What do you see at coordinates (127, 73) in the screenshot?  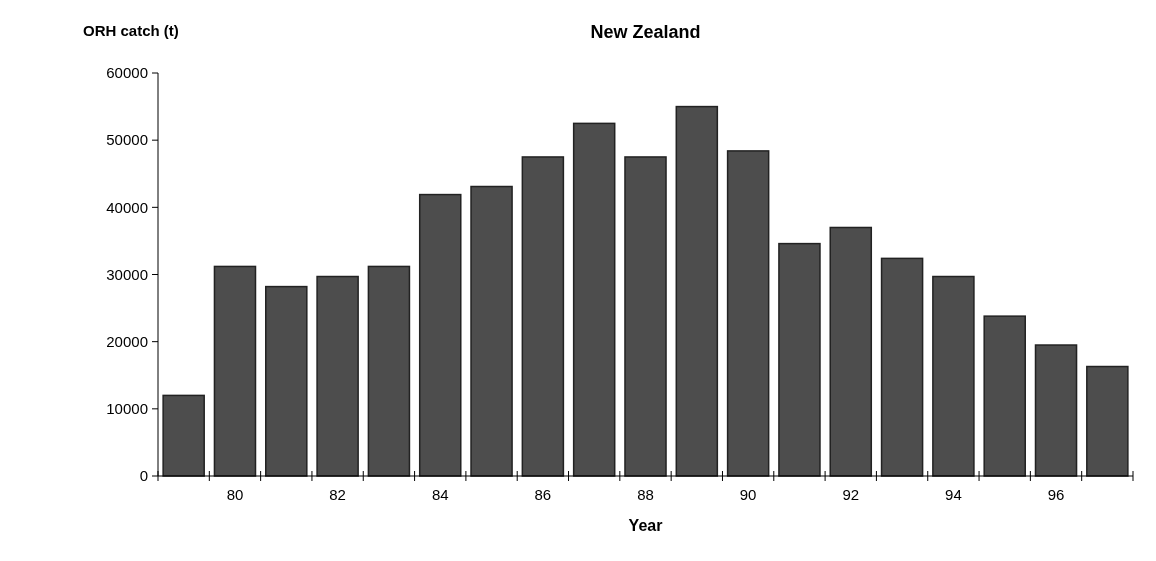 I see `y-tick-label: 60000` at bounding box center [127, 73].